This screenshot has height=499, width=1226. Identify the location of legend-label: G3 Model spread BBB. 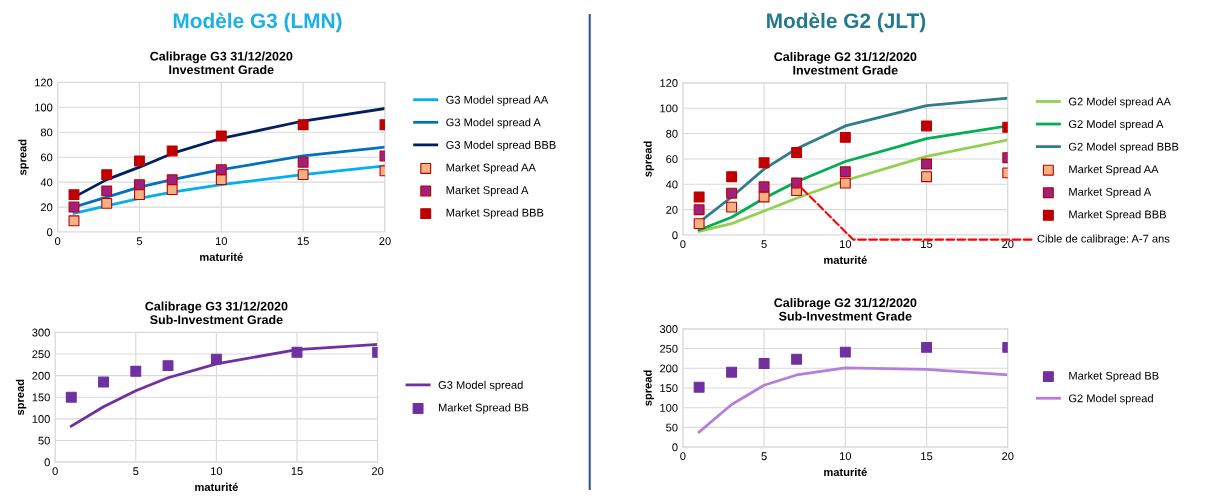
(501, 146).